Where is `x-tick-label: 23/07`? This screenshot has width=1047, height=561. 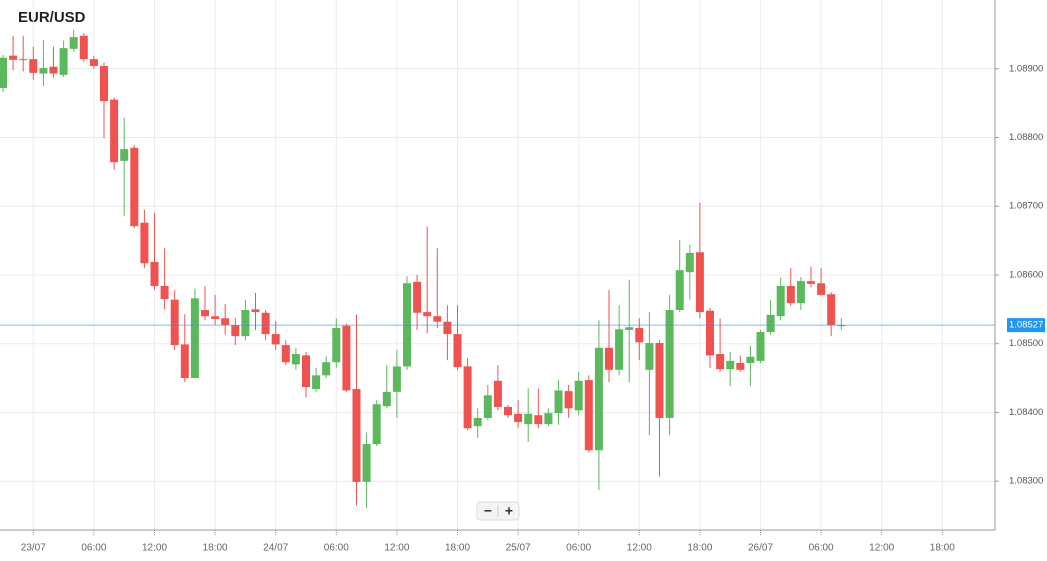
x-tick-label: 23/07 is located at coordinates (33, 548).